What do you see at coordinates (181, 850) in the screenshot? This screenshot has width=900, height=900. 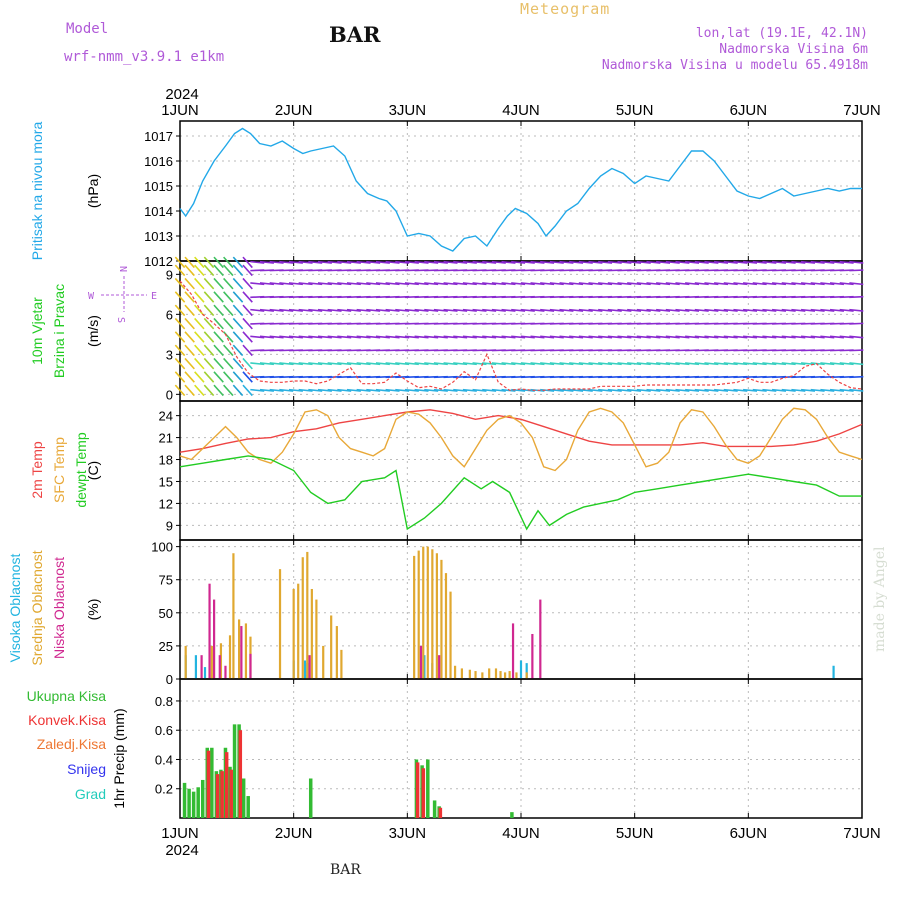 I see `year-label-bottom: 2024` at bounding box center [181, 850].